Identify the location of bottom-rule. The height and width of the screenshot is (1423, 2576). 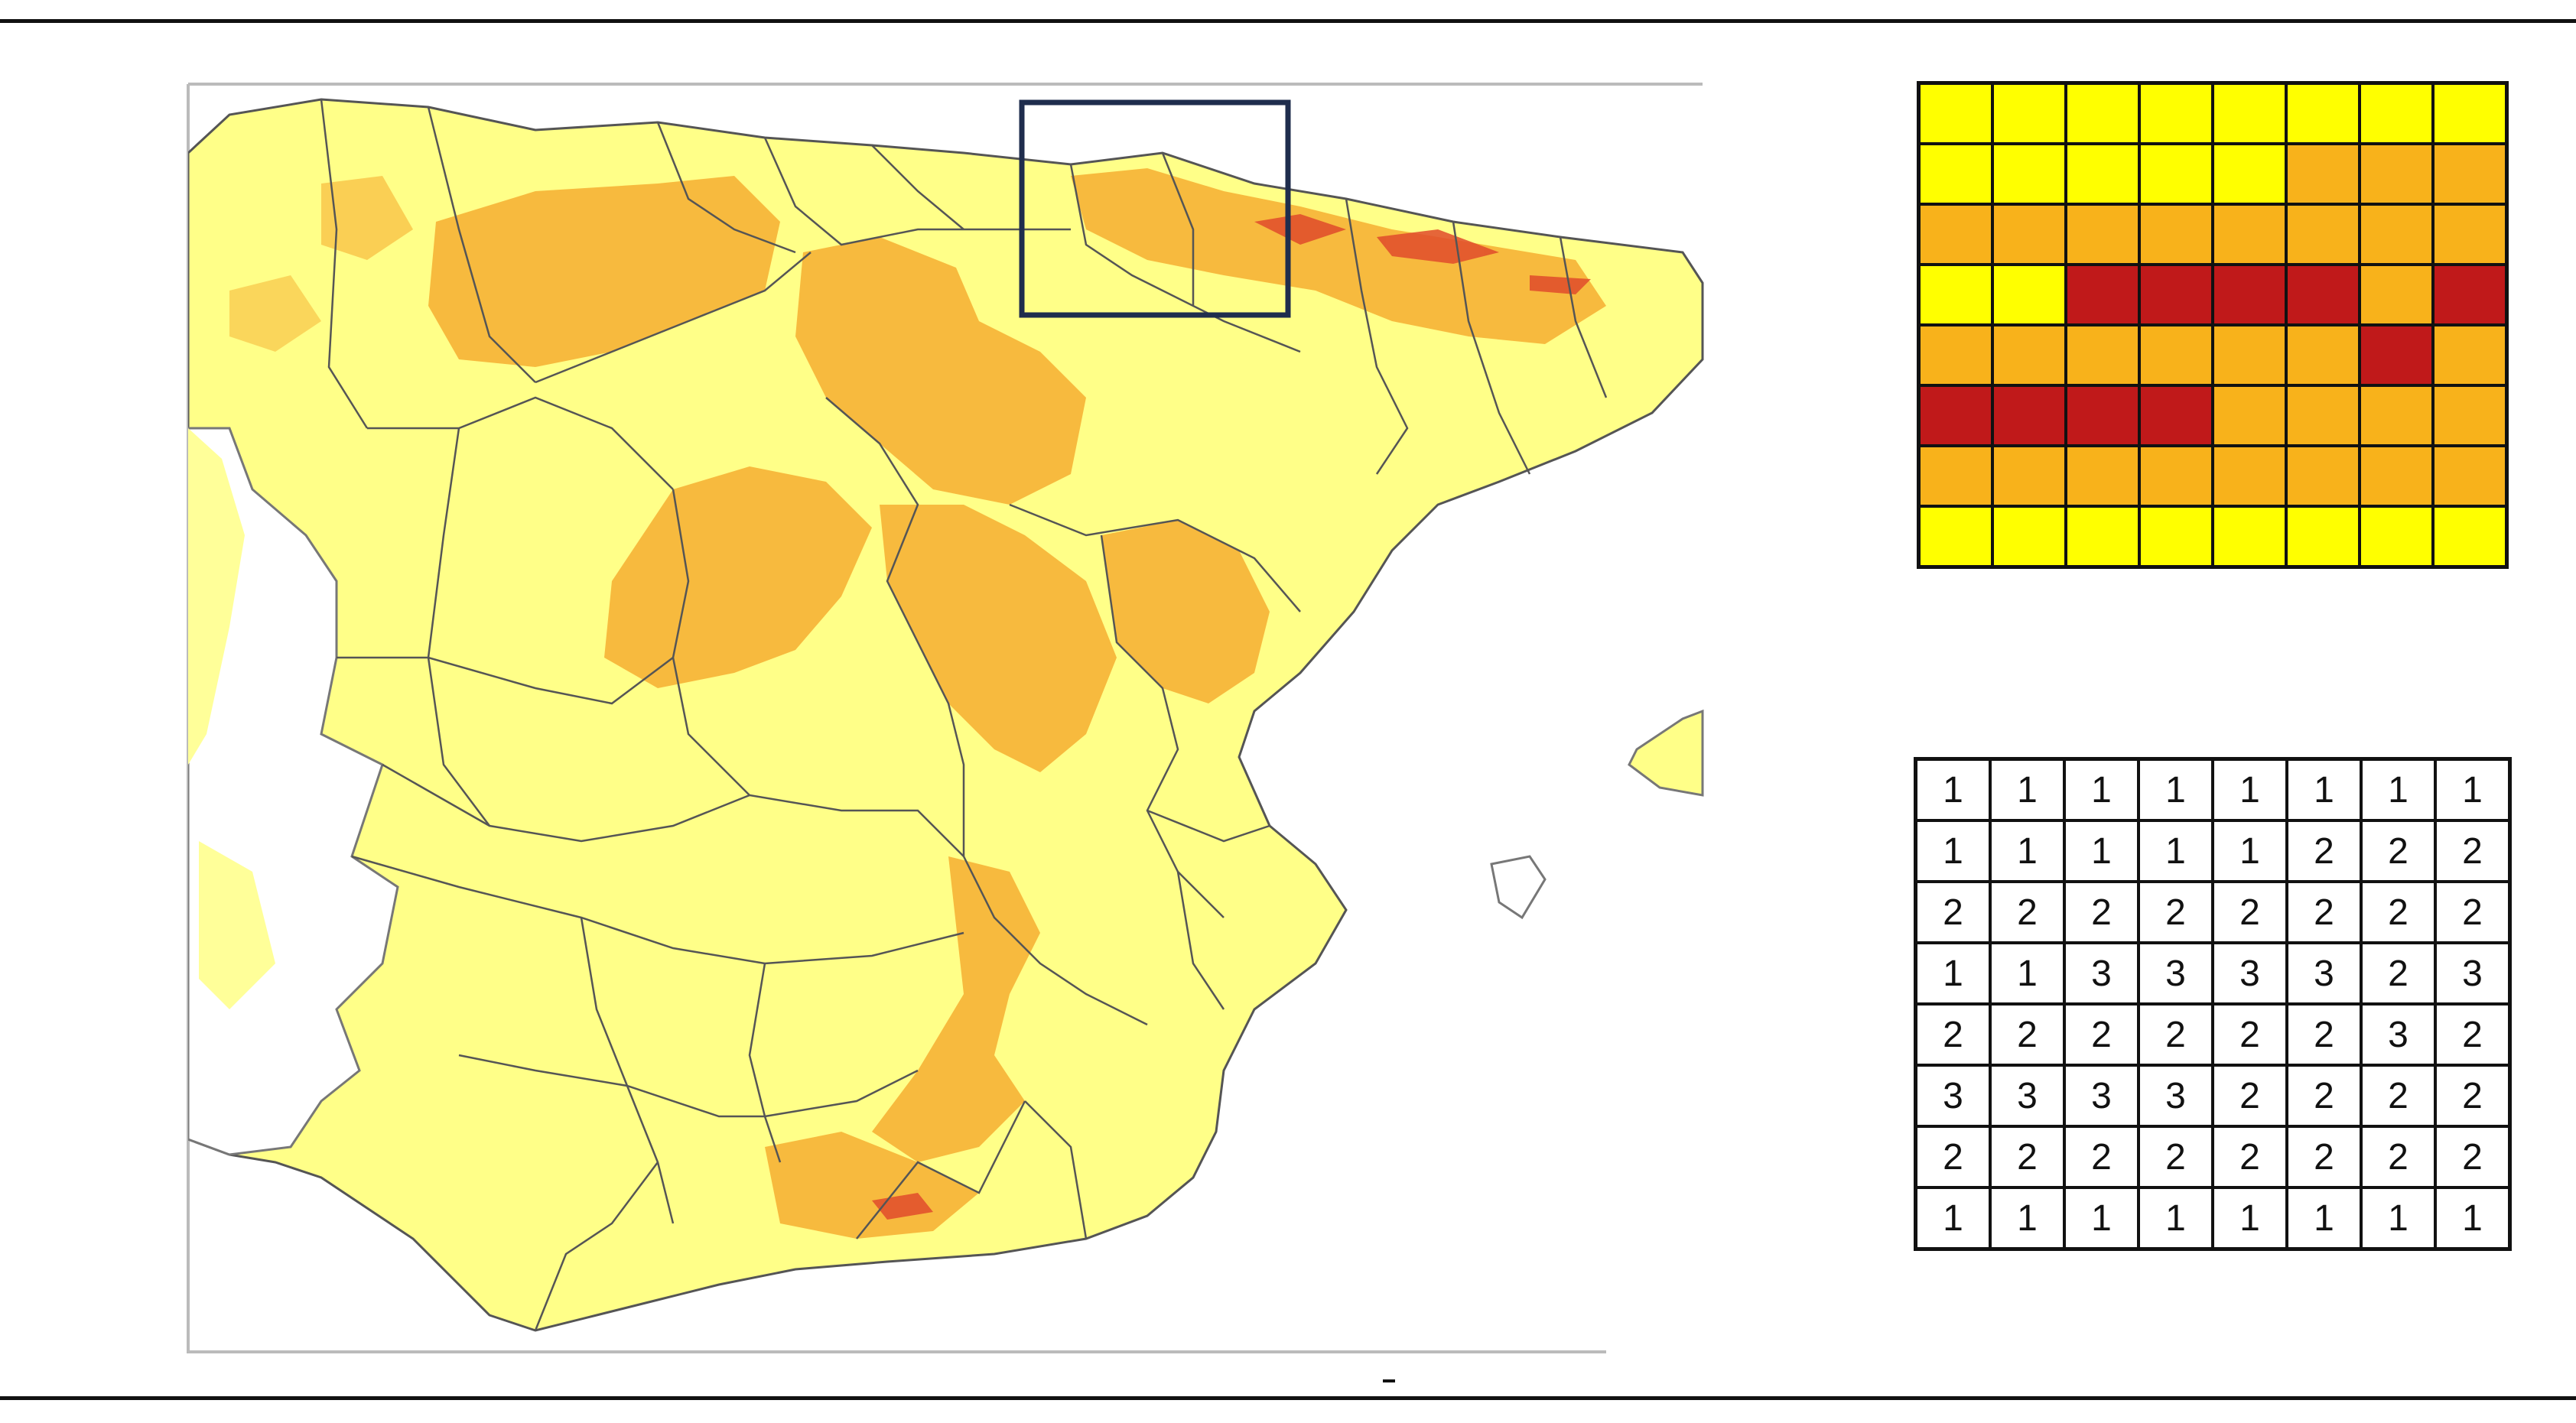
(1288, 1398).